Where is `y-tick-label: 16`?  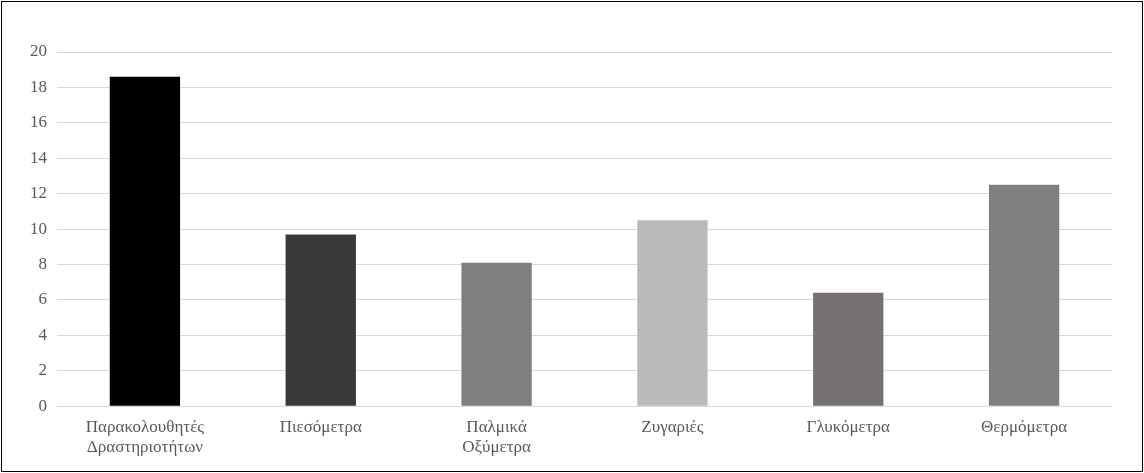 y-tick-label: 16 is located at coordinates (38, 122).